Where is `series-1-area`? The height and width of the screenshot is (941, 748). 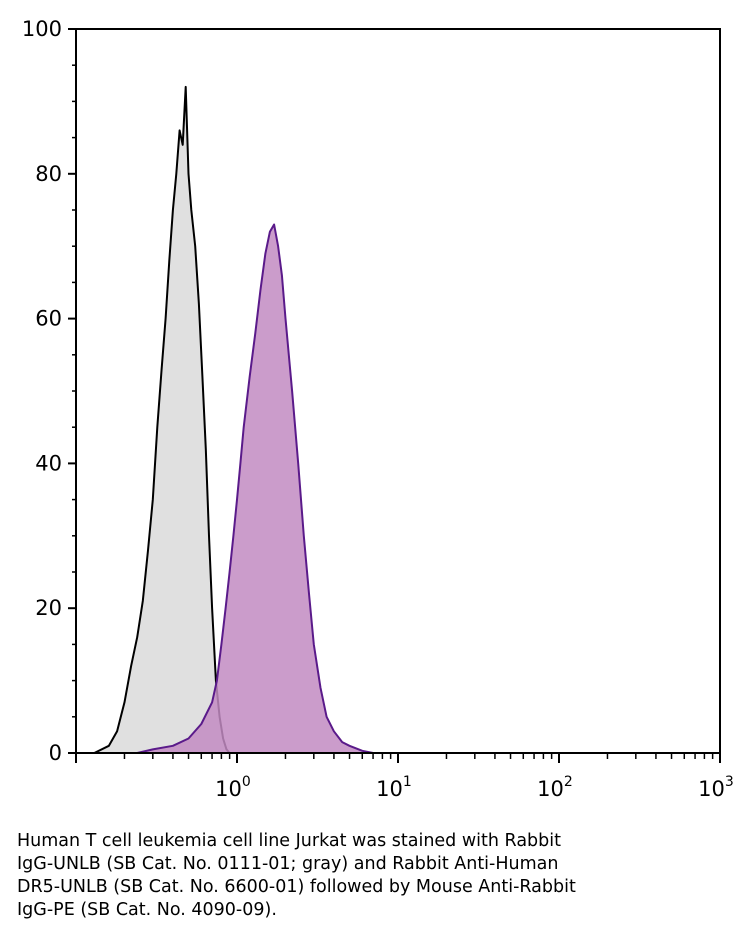 series-1-area is located at coordinates (162, 419).